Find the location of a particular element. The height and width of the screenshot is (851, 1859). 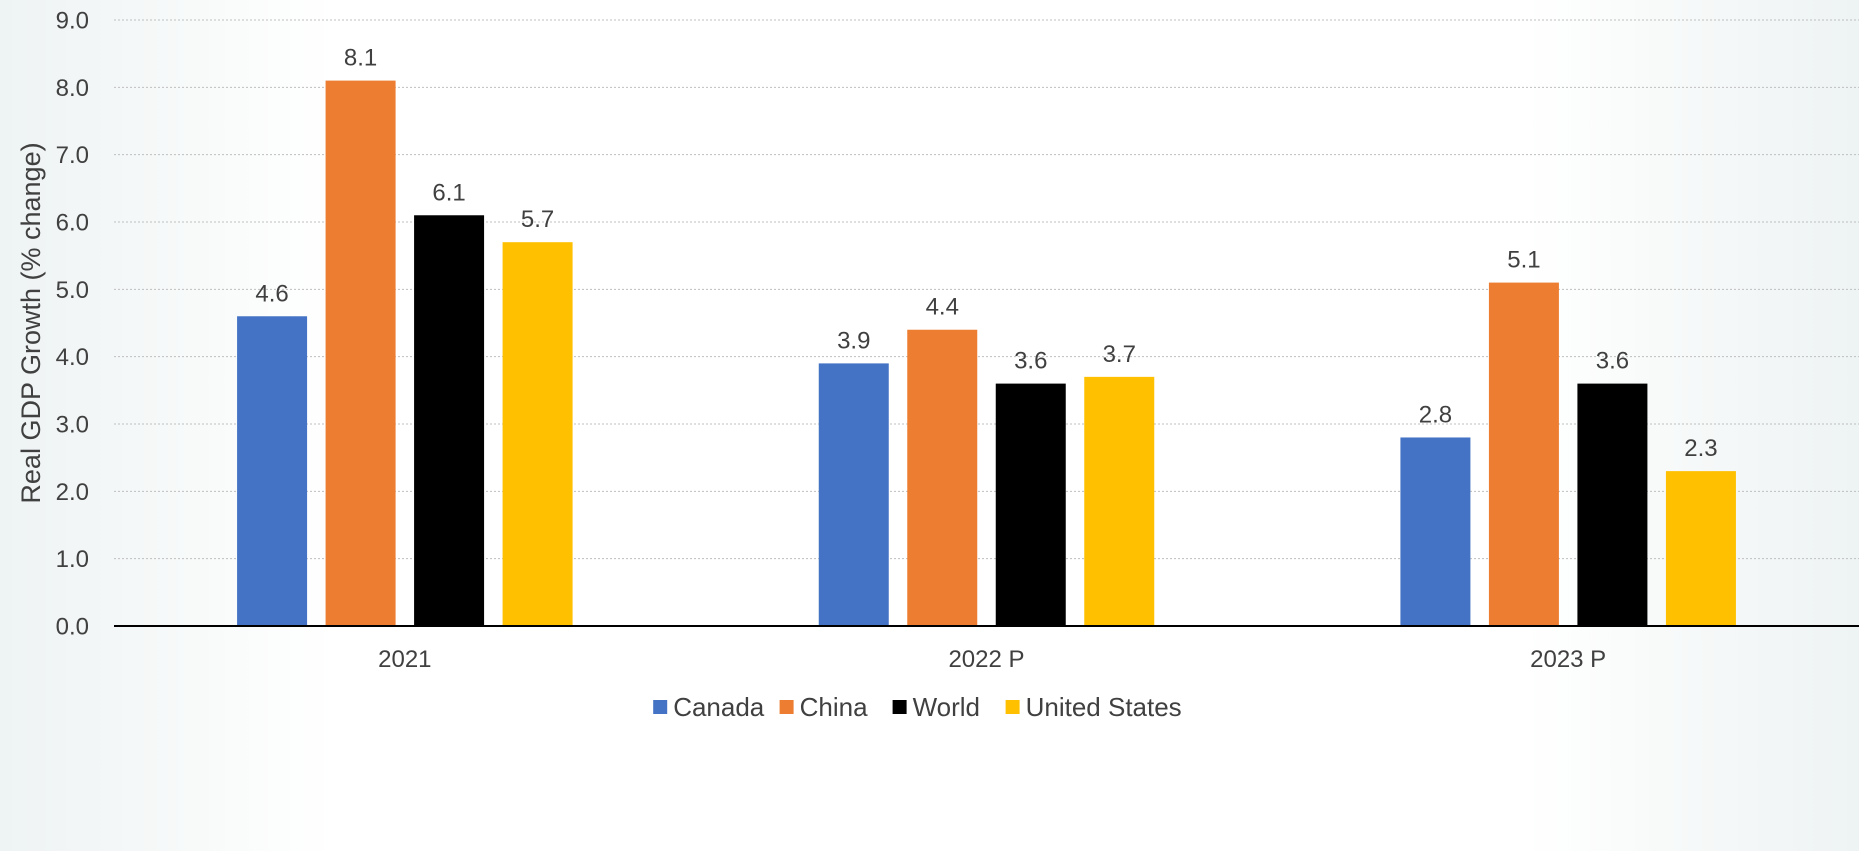

x-tick-label: 2022 P is located at coordinates (986, 659).